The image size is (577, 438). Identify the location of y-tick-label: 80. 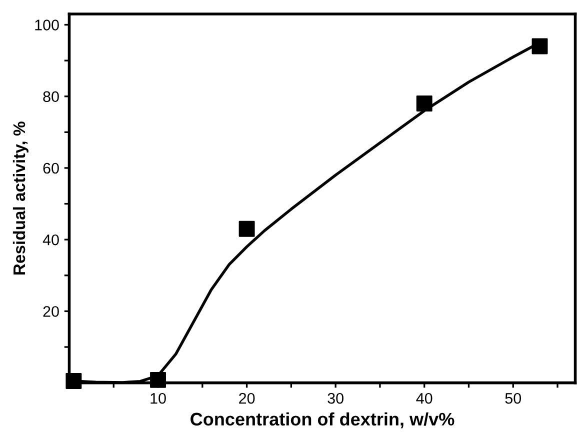
(51, 96).